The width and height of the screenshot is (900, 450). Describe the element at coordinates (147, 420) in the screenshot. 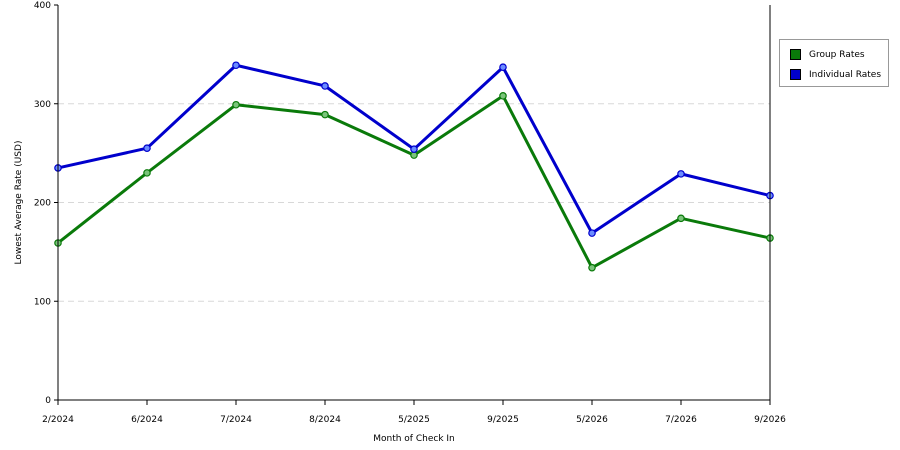

I see `x-tick-label: 6/2024` at that location.